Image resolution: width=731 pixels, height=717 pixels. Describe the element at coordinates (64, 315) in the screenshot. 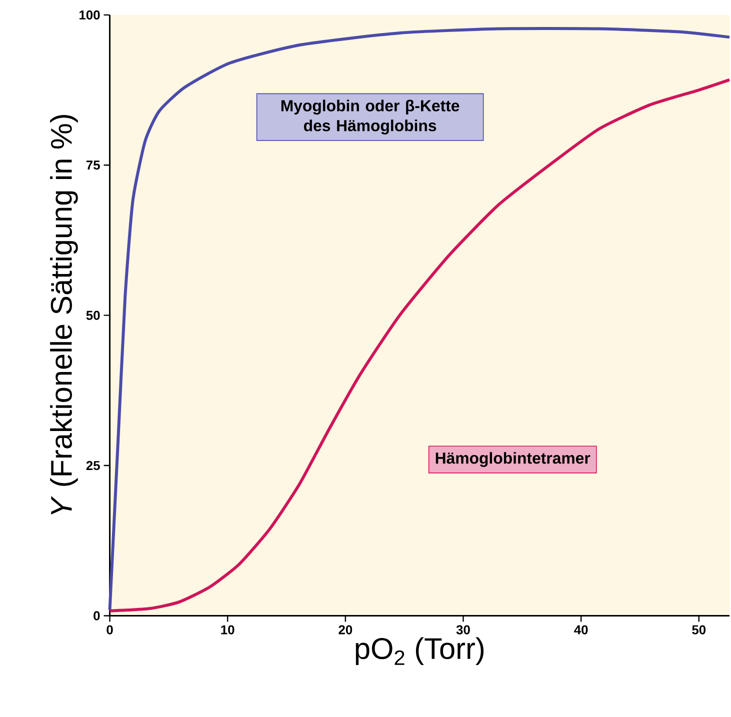

I see `y-axis-title: Y (Fraktionelle Sättigung in %)` at that location.